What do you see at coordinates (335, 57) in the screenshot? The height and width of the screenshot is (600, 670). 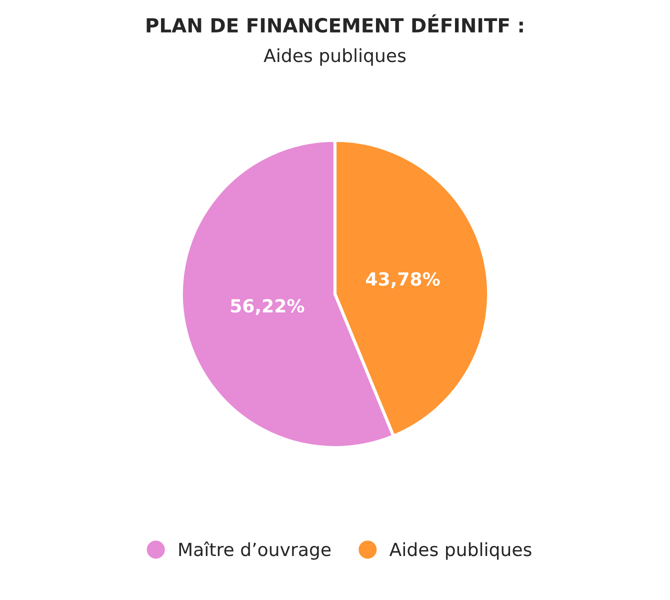 I see `chart-subtitle: Aides publiques` at bounding box center [335, 57].